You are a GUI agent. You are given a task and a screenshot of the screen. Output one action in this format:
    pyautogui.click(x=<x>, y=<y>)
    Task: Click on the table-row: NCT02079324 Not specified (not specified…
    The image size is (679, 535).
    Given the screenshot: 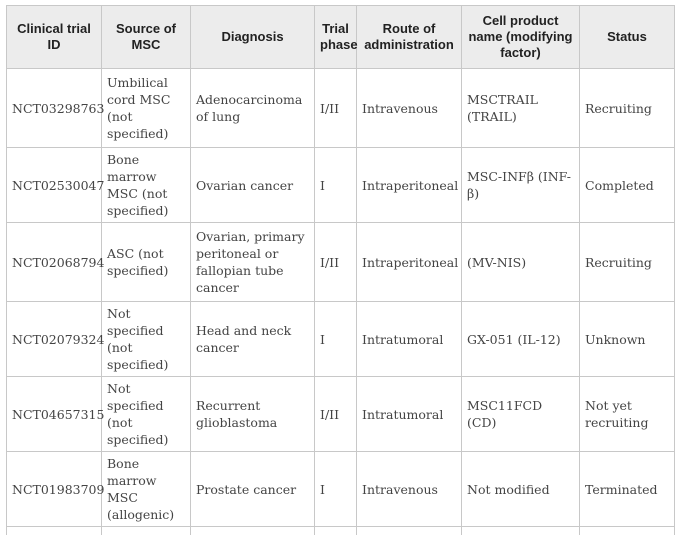 What is the action you would take?
    pyautogui.click(x=340, y=339)
    